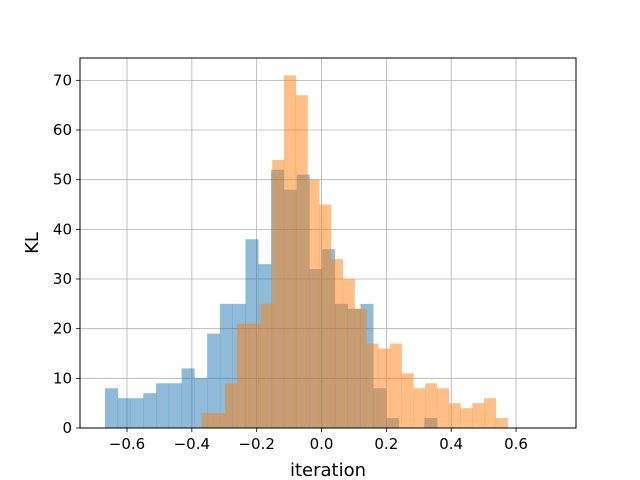 This screenshot has width=640, height=480. What do you see at coordinates (256, 444) in the screenshot?
I see `x-tick-label: −0.2` at bounding box center [256, 444].